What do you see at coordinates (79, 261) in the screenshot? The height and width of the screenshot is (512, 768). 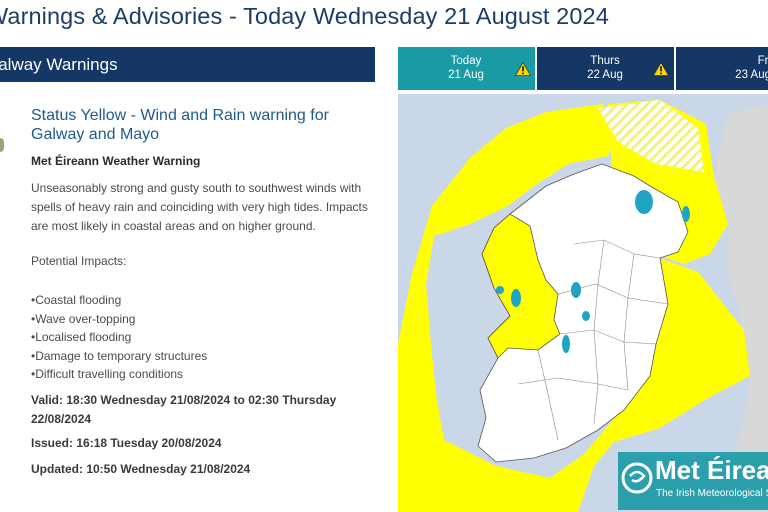 I see `impacts-label: Potential Impacts:` at bounding box center [79, 261].